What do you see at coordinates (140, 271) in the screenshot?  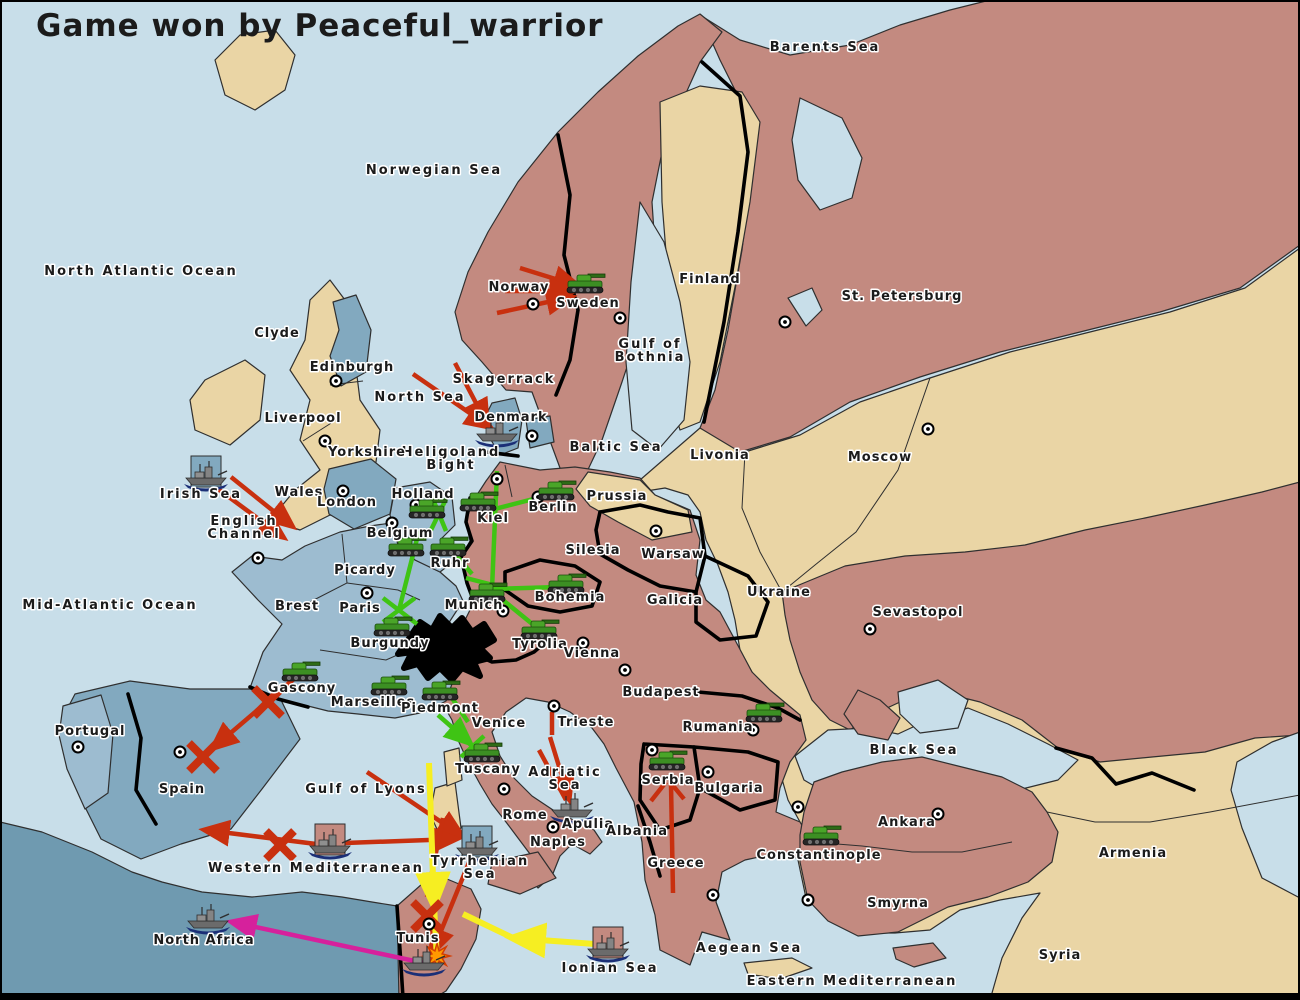 I see `sea-label: North Atlantic Ocean` at bounding box center [140, 271].